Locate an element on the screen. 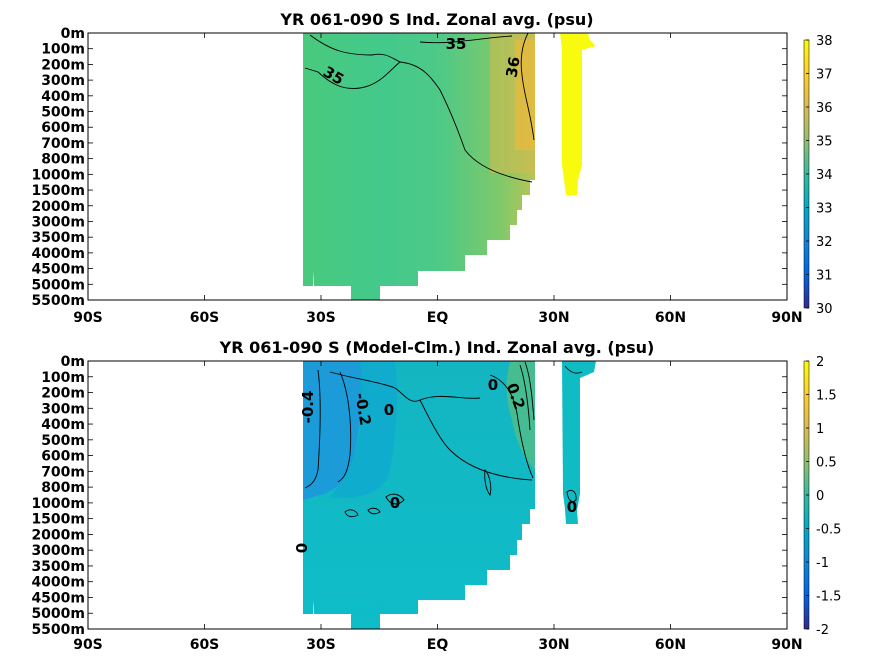 The width and height of the screenshot is (875, 656). colorbar-tick-label: 30 is located at coordinates (824, 309).